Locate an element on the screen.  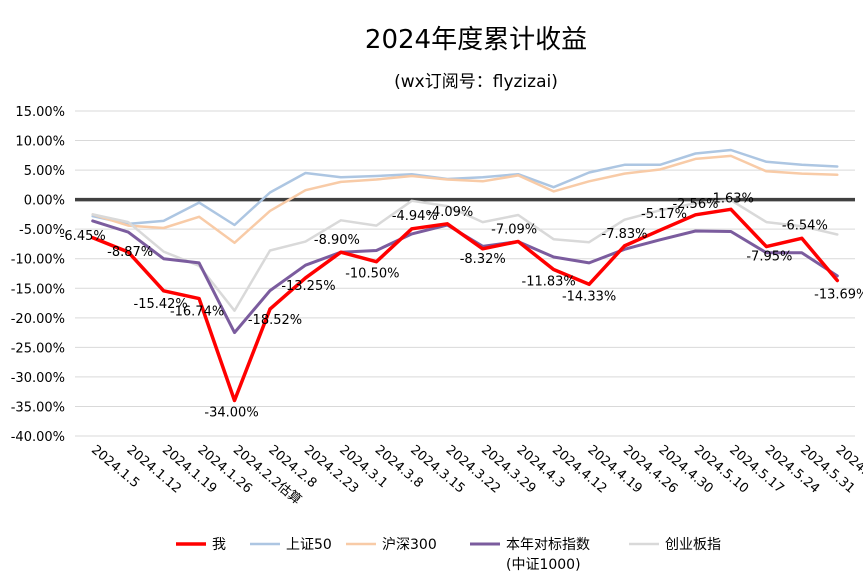
data-label: -8.32% is located at coordinates (483, 259).